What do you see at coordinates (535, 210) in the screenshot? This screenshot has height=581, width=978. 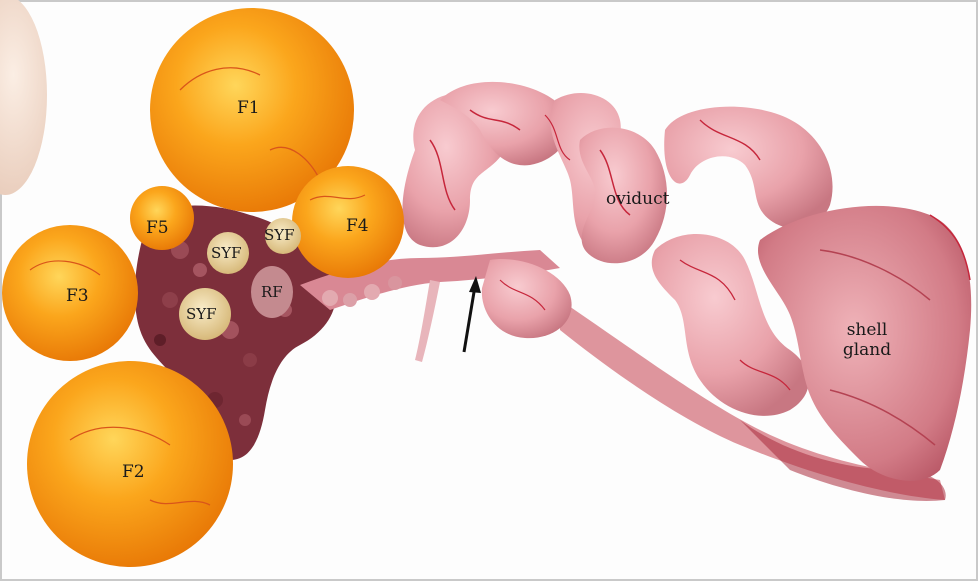 I see `oviduct` at bounding box center [535, 210].